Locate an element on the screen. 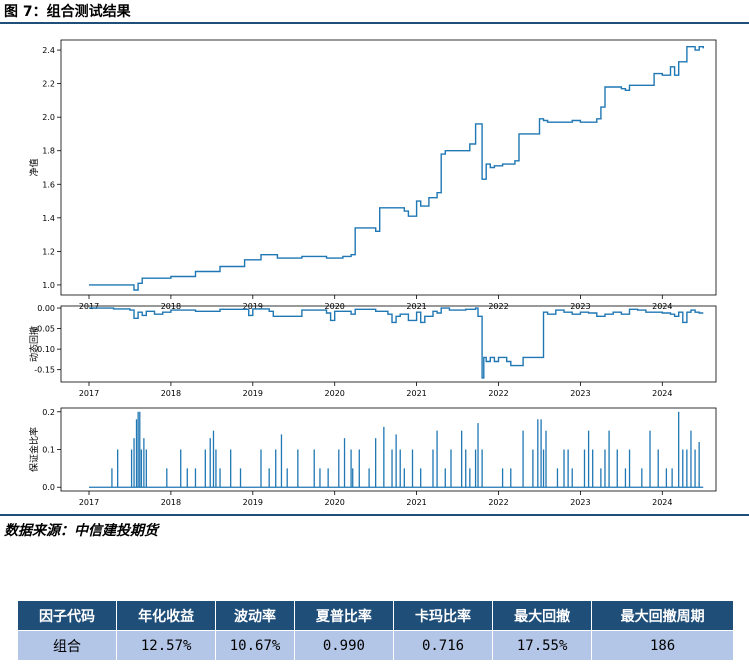  y-axis-label: 净值 is located at coordinates (34, 167).